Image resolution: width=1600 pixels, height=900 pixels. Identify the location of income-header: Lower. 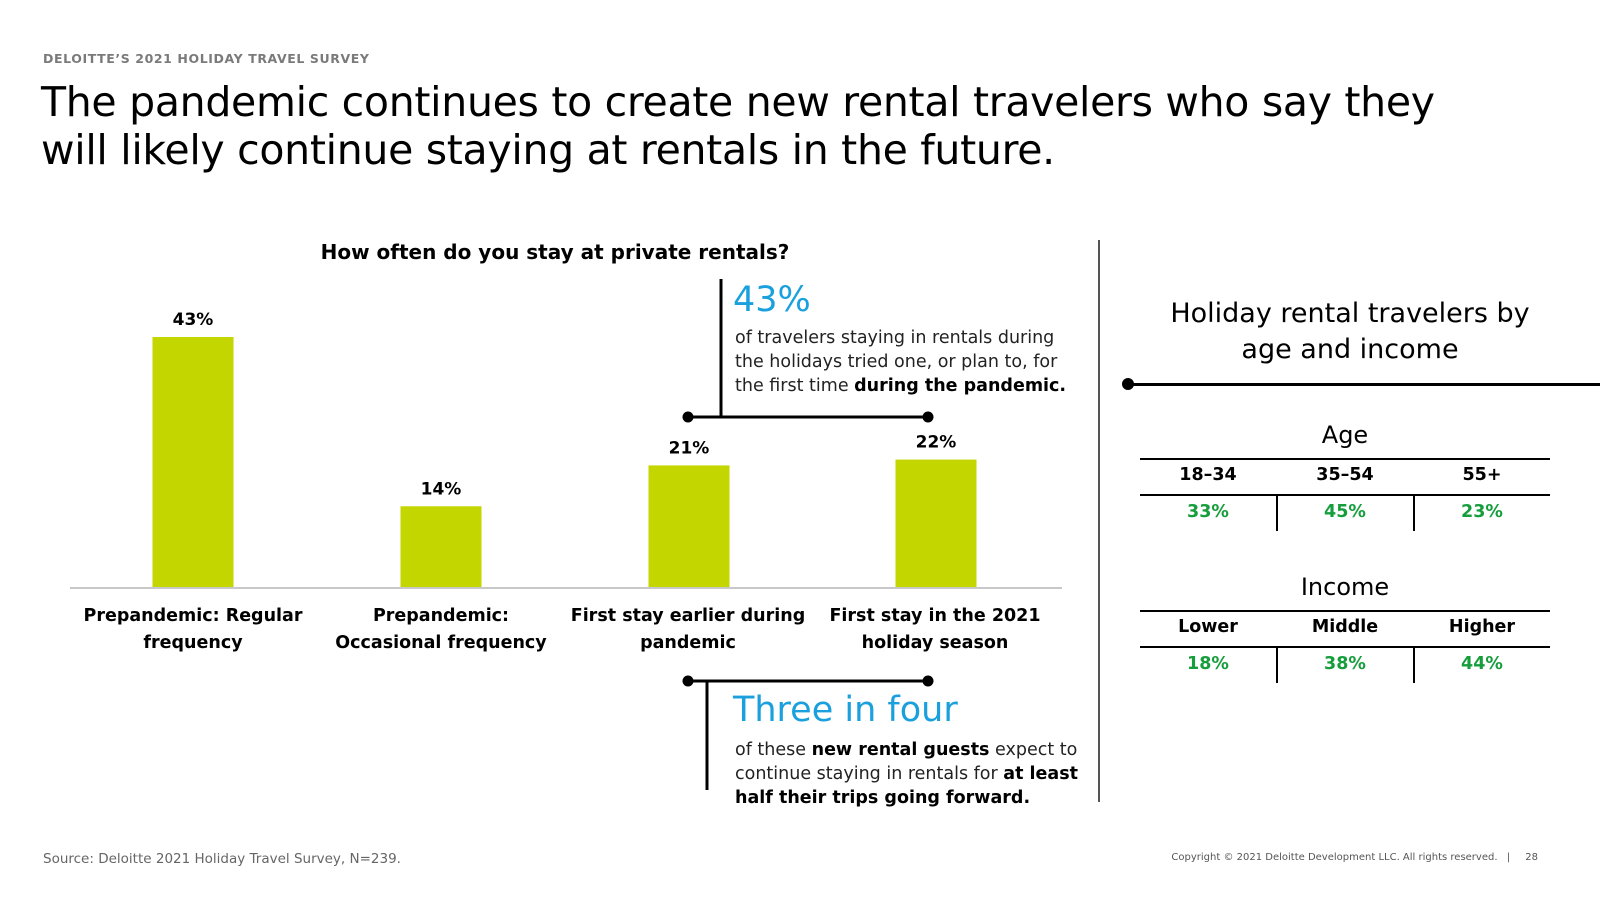
(1208, 627).